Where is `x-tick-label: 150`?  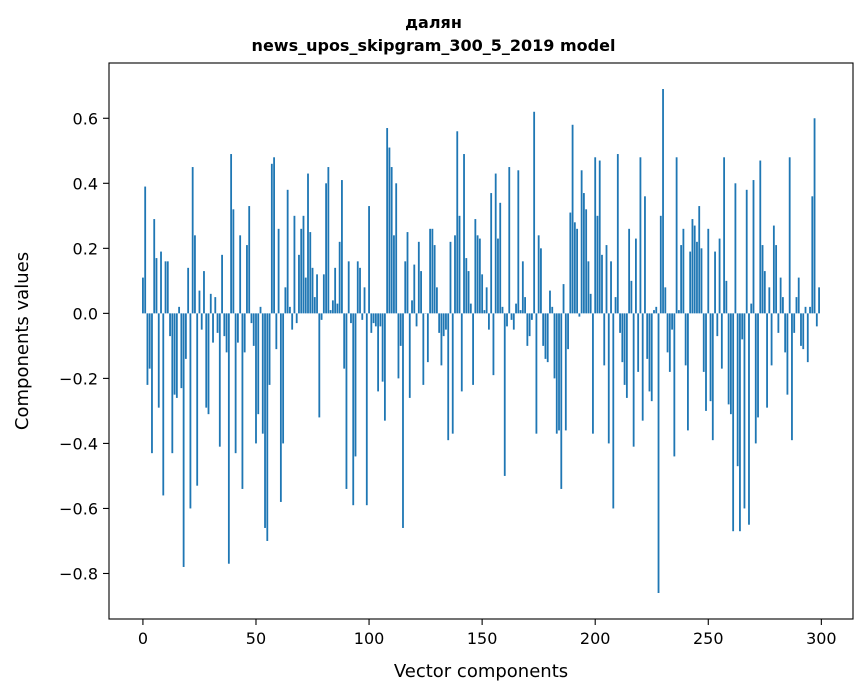
x-tick-label: 150 is located at coordinates (482, 638).